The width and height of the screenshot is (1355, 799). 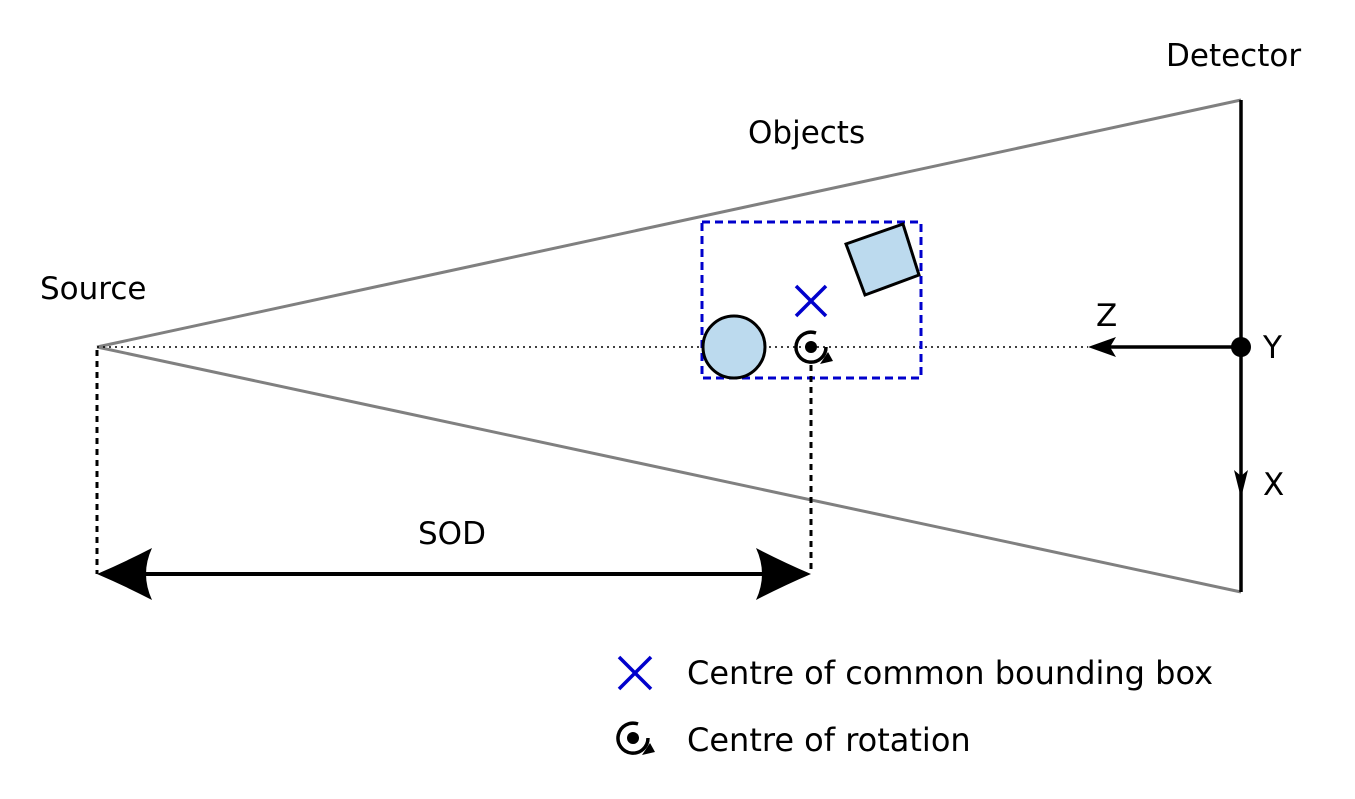 What do you see at coordinates (1102, 347) in the screenshot?
I see `z-arrow-head` at bounding box center [1102, 347].